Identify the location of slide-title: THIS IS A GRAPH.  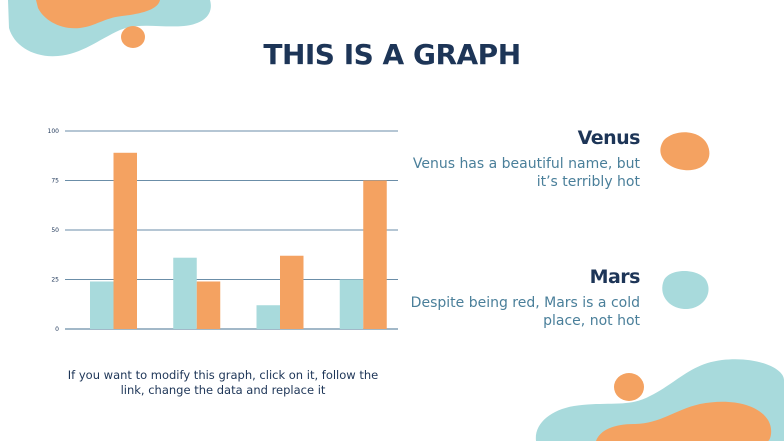
(392, 54).